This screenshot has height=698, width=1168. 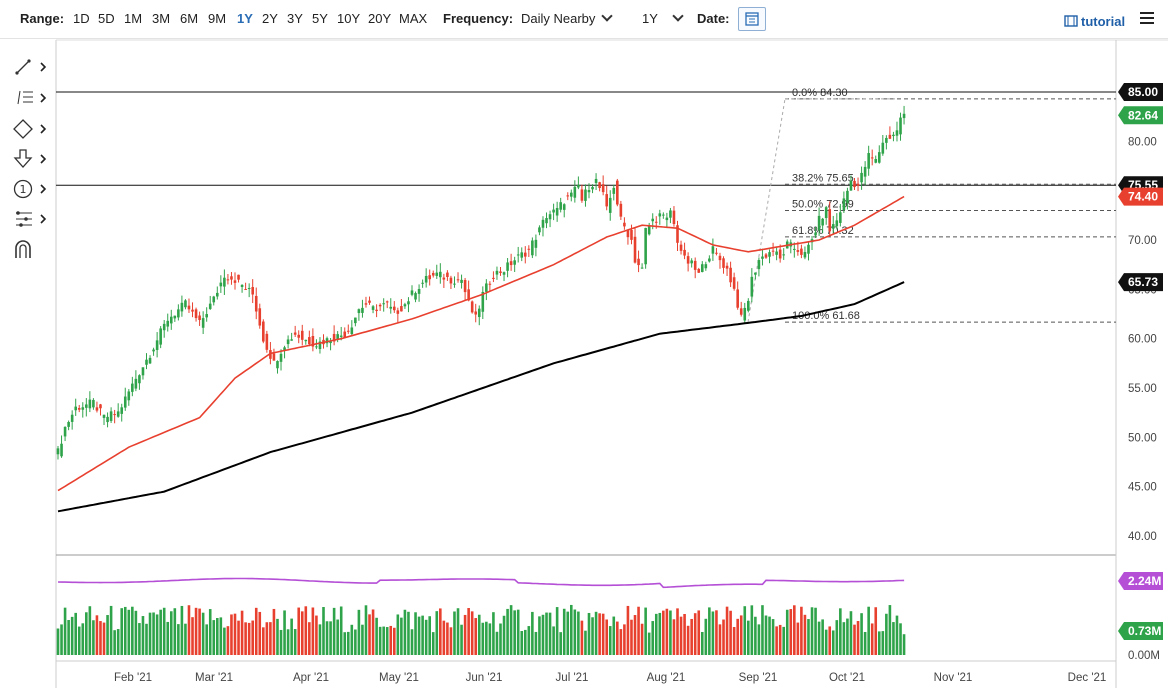 I want to click on arrow-tool-button, so click(x=32, y=159).